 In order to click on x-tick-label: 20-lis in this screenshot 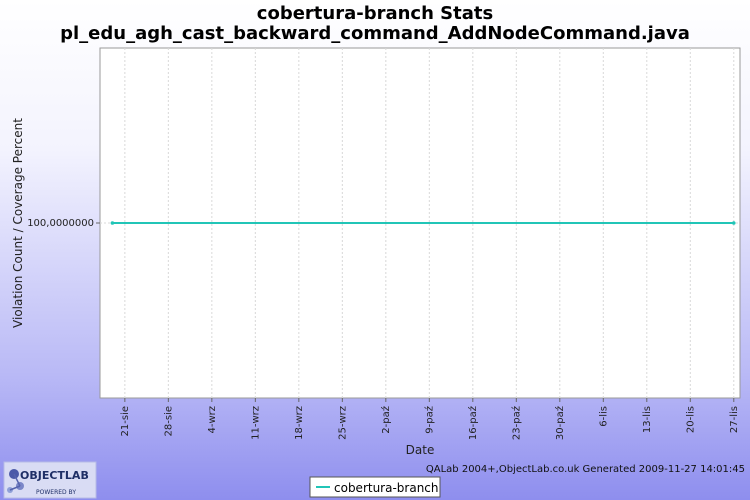, I will do `click(690, 419)`.